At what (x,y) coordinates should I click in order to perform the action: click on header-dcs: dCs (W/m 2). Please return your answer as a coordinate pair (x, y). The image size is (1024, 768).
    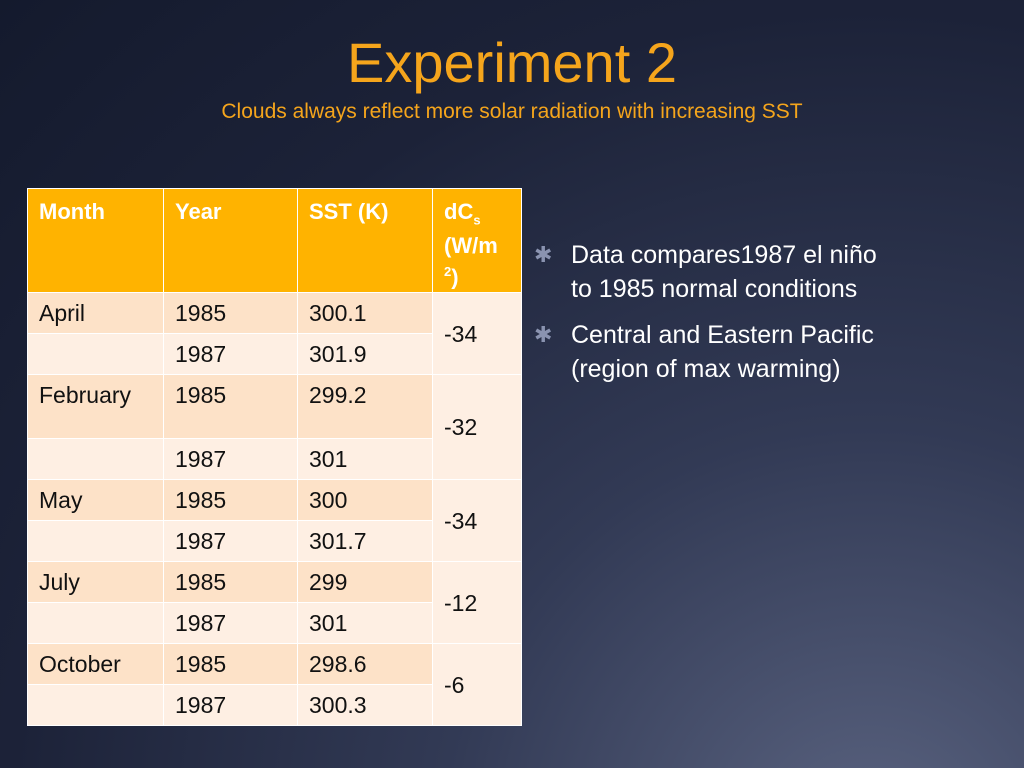
    Looking at the image, I should click on (477, 240).